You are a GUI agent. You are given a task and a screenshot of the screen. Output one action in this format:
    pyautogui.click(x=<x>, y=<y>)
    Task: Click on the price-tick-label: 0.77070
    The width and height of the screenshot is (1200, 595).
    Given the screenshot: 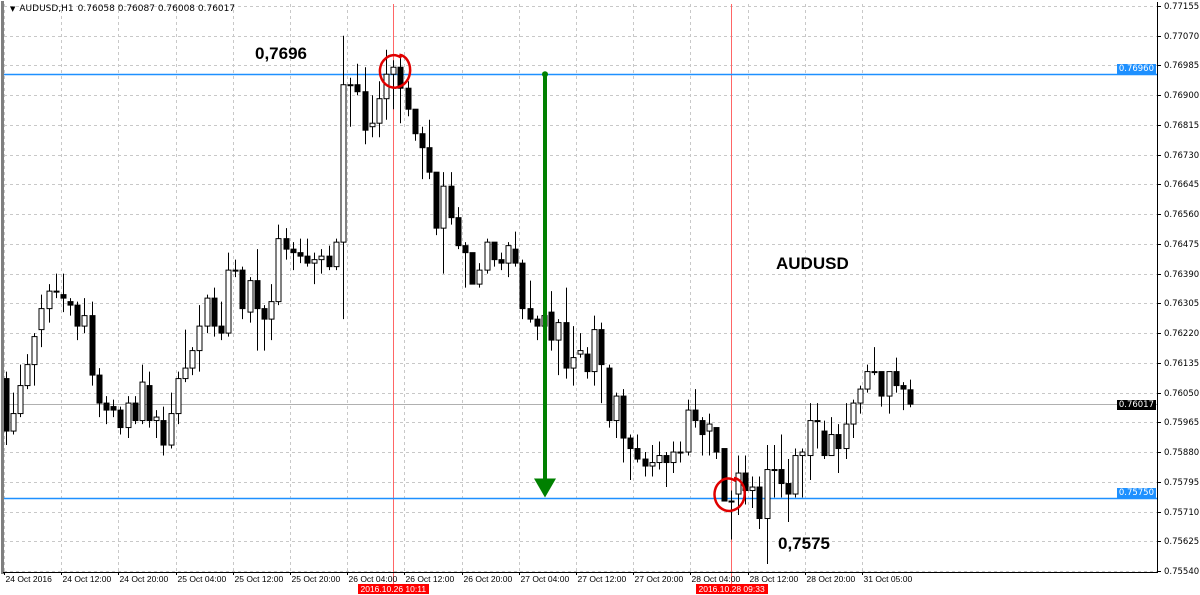 What is the action you would take?
    pyautogui.click(x=1182, y=36)
    